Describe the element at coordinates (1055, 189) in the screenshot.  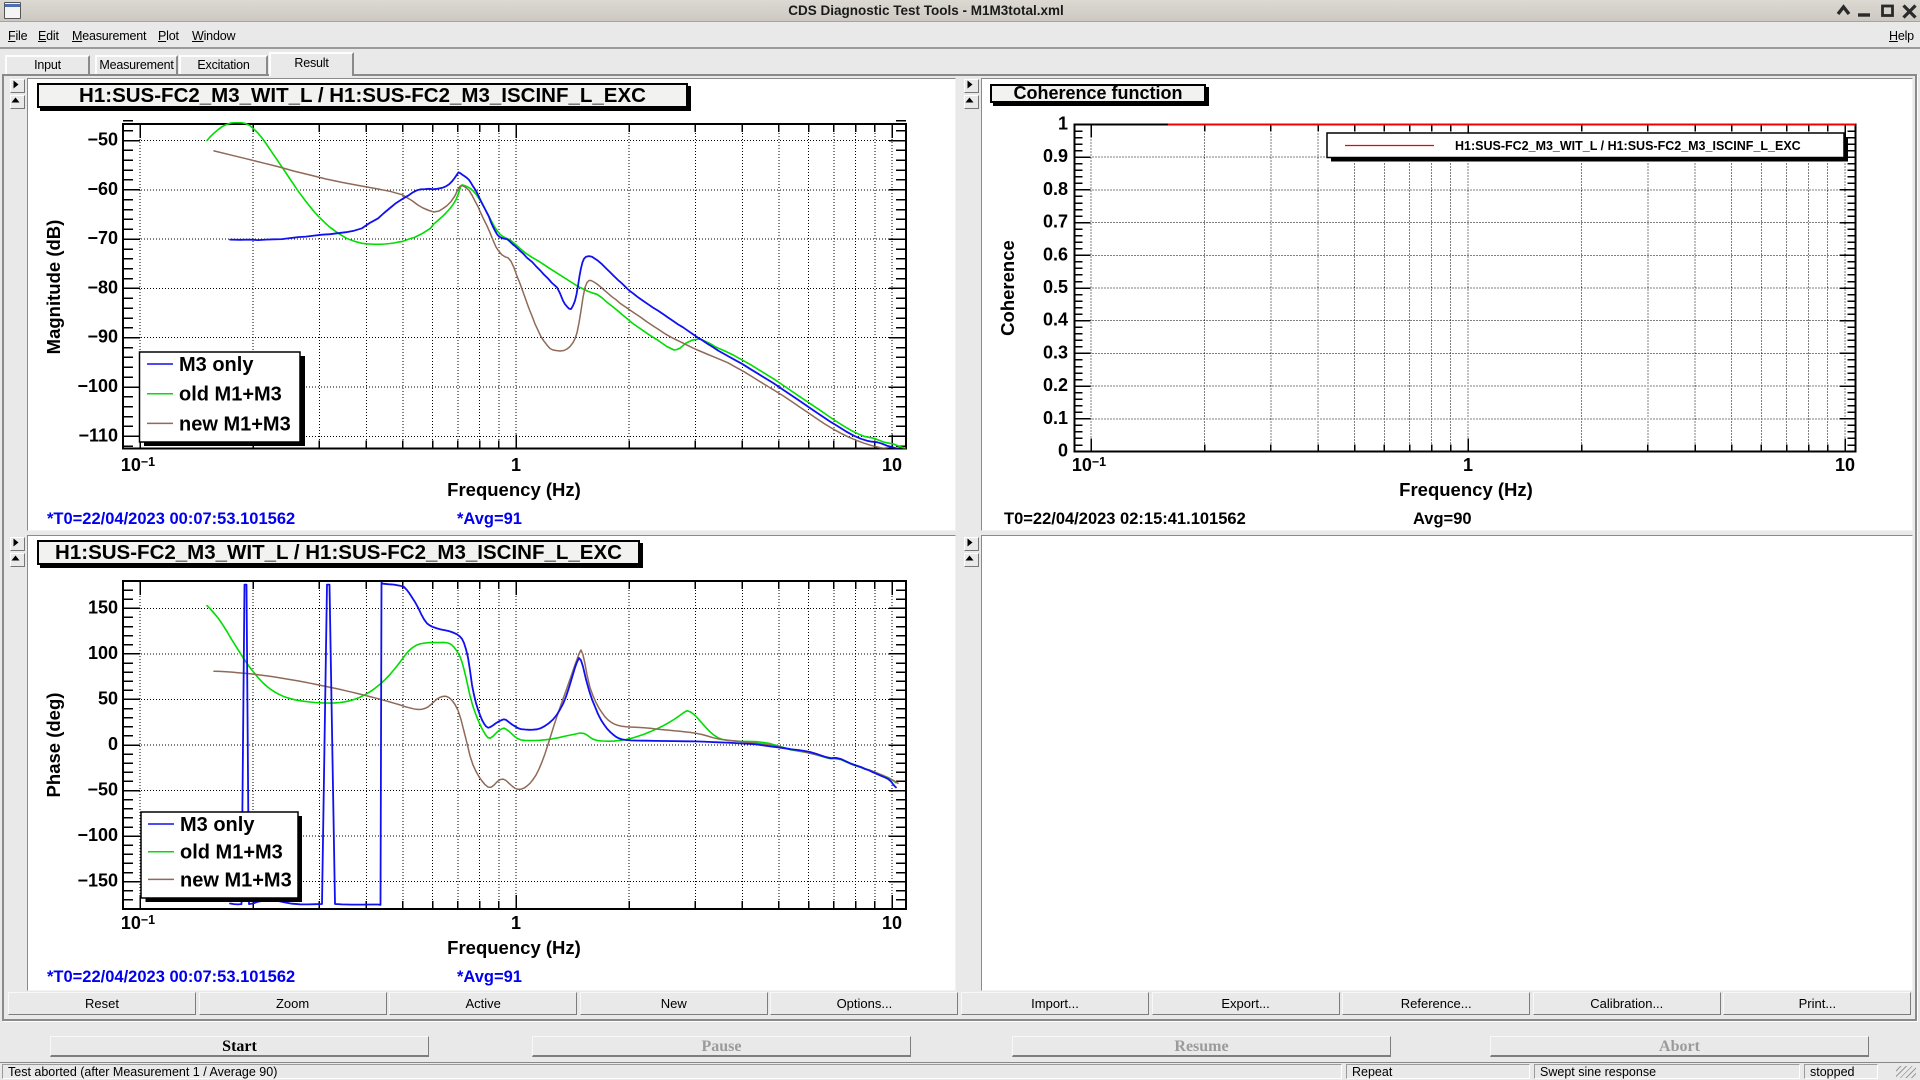
I see `svg-text: 0.8` at that location.